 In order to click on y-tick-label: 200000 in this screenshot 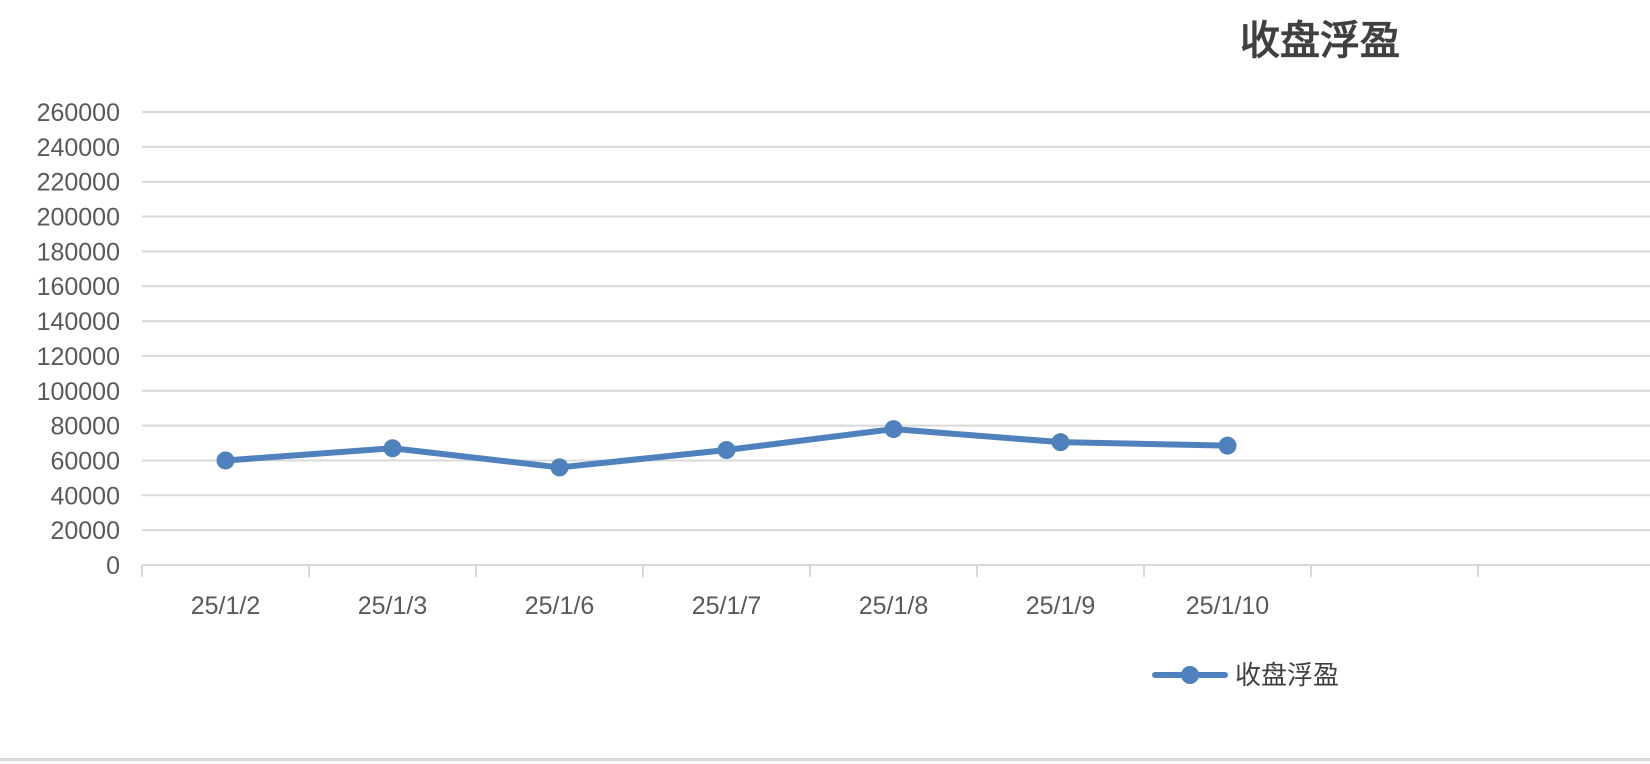, I will do `click(78, 218)`.